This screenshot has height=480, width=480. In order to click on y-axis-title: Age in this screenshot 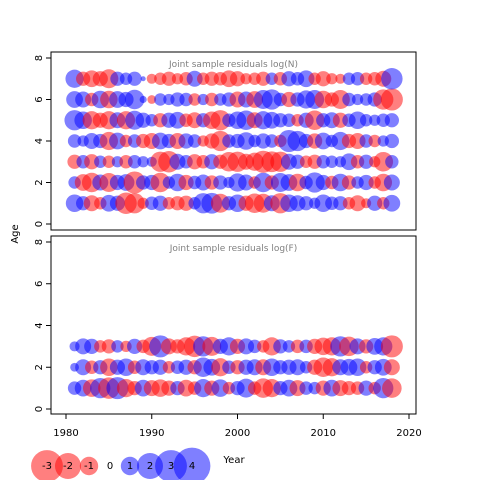, I will do `click(15, 233)`.